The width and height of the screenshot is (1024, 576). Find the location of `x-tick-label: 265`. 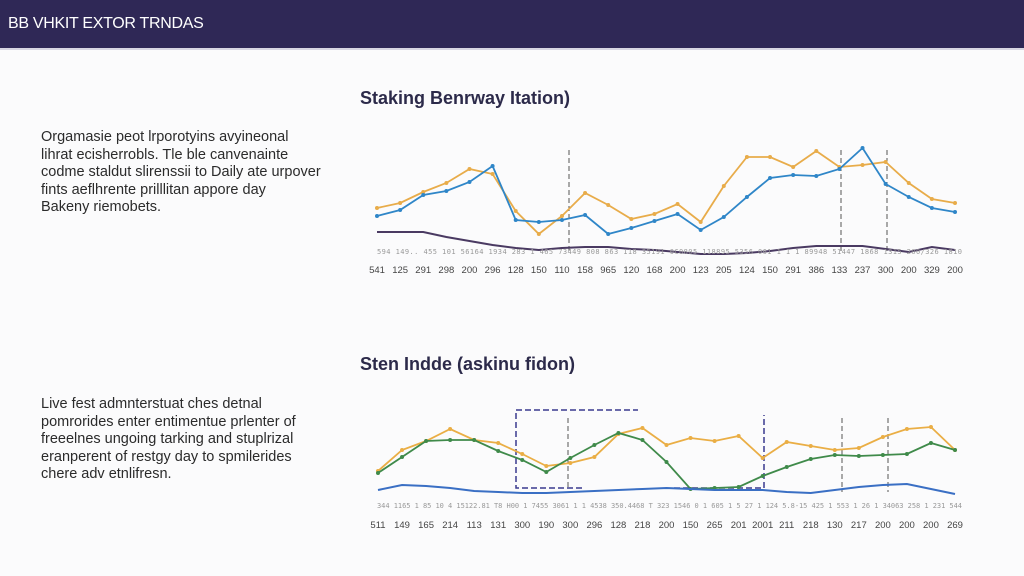

x-tick-label: 265 is located at coordinates (715, 525).